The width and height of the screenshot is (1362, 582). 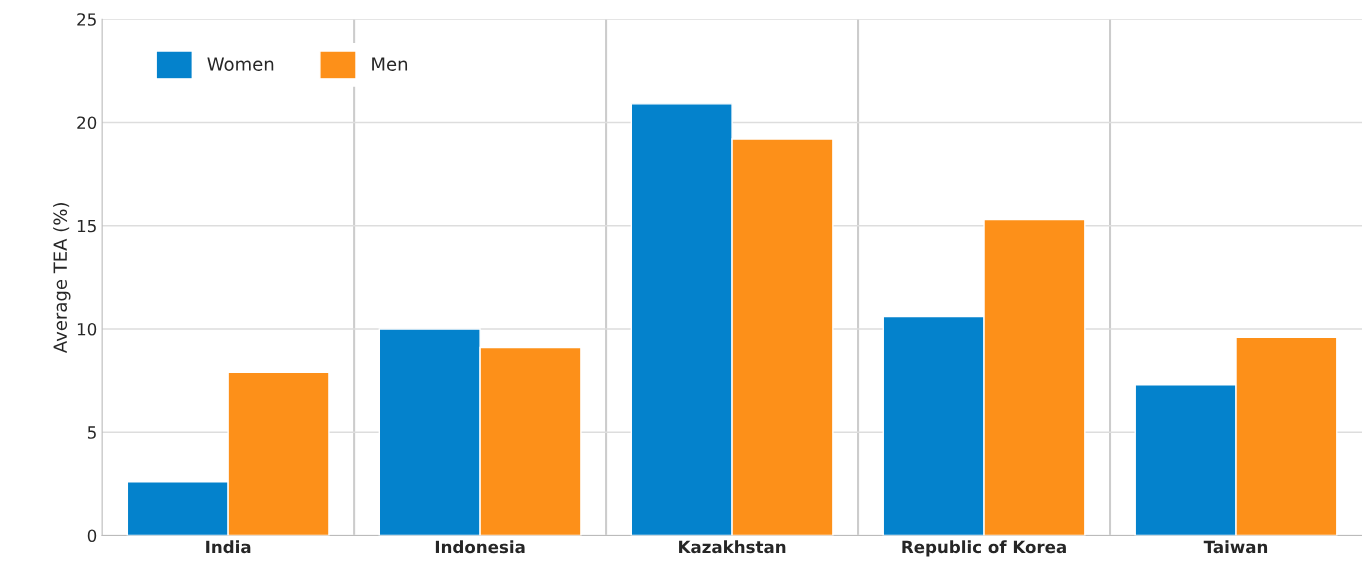 What do you see at coordinates (390, 64) in the screenshot?
I see `legend-label: Men` at bounding box center [390, 64].